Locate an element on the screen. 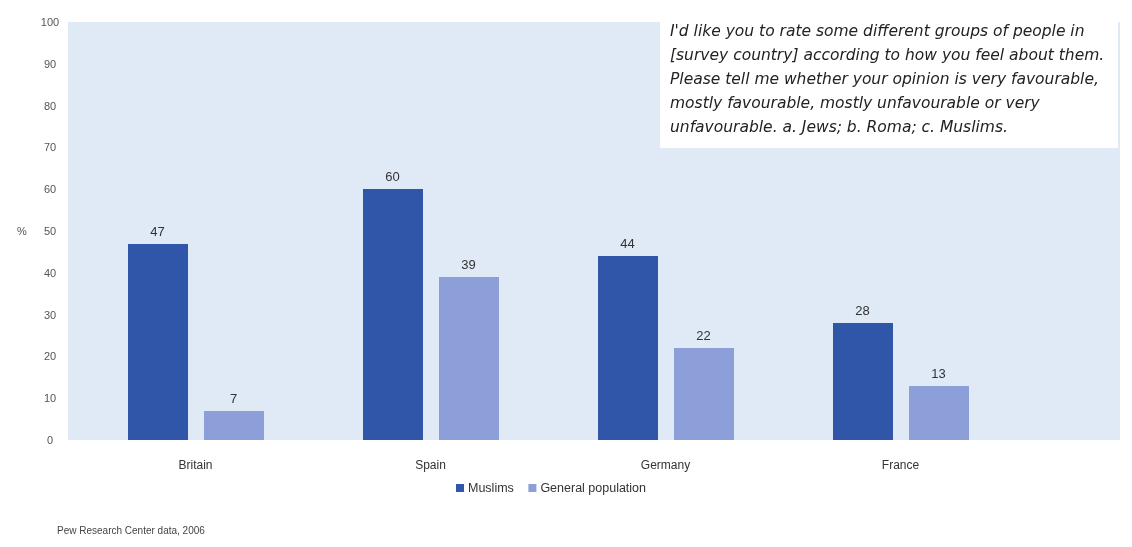 This screenshot has height=547, width=1132. y-tick-label: 80 is located at coordinates (50, 105).